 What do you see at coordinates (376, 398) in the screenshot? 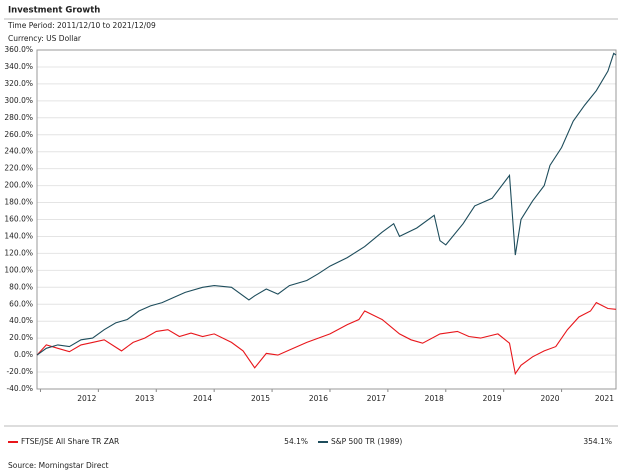
I see `x-tick-label: 2017` at bounding box center [376, 398].